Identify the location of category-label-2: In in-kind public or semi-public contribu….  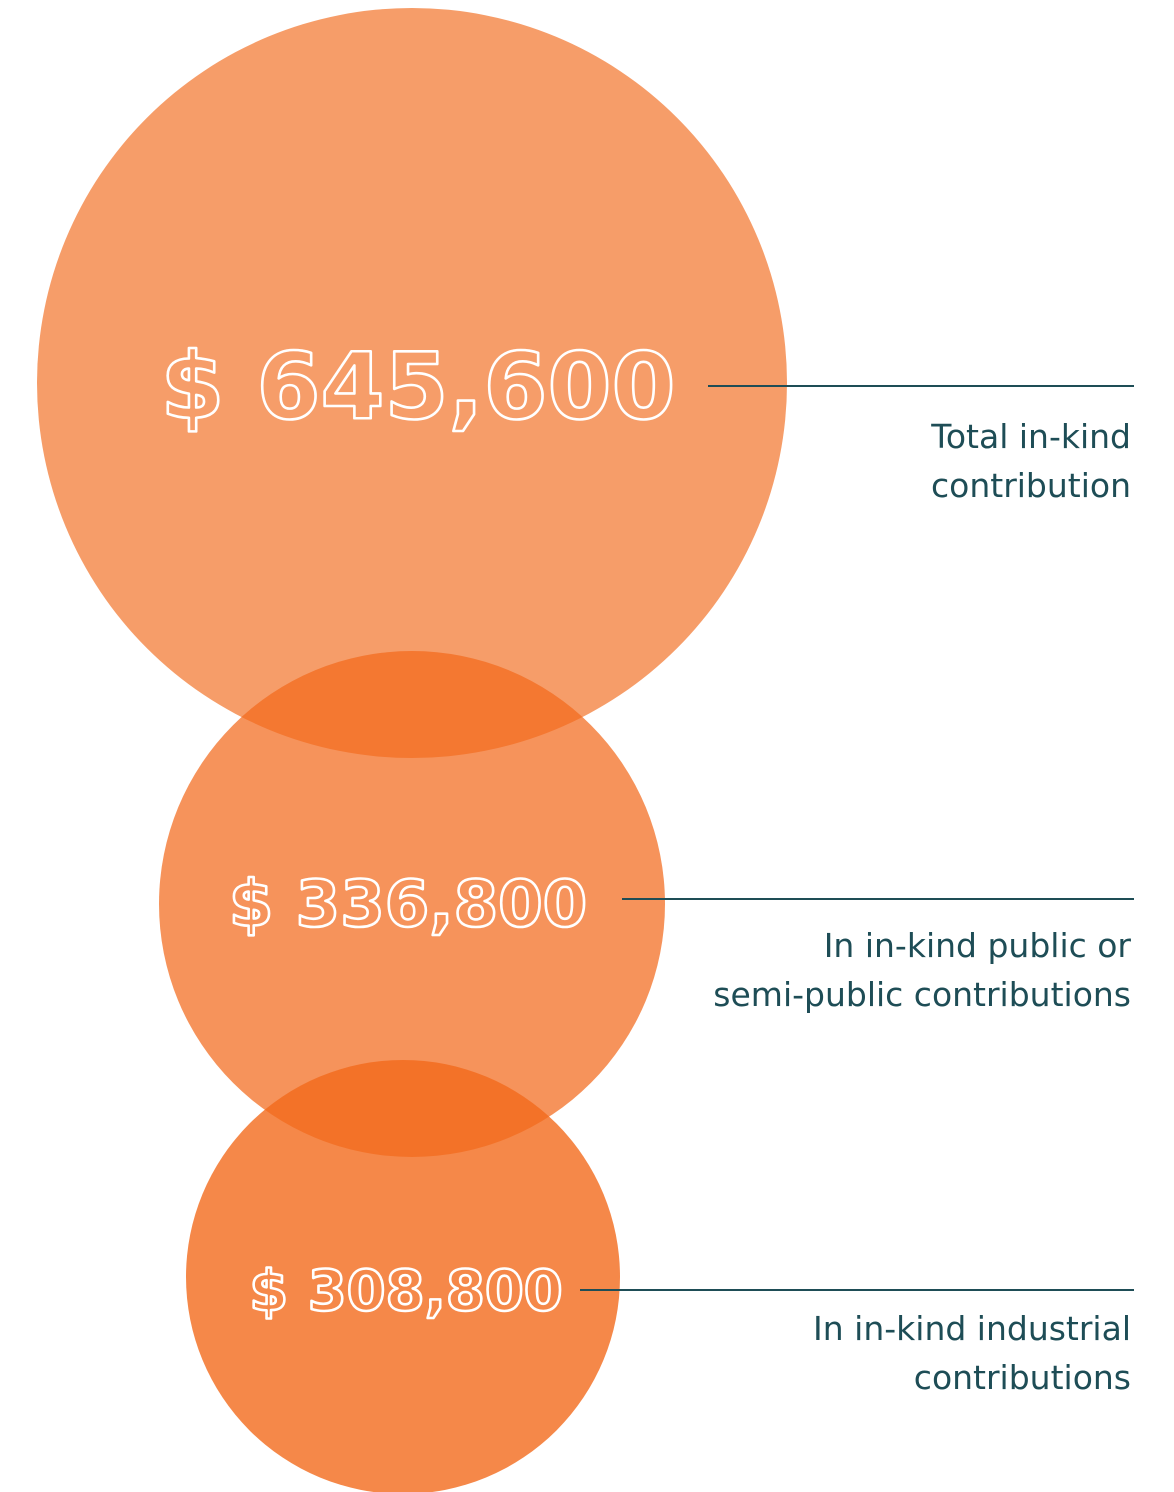
(922, 970).